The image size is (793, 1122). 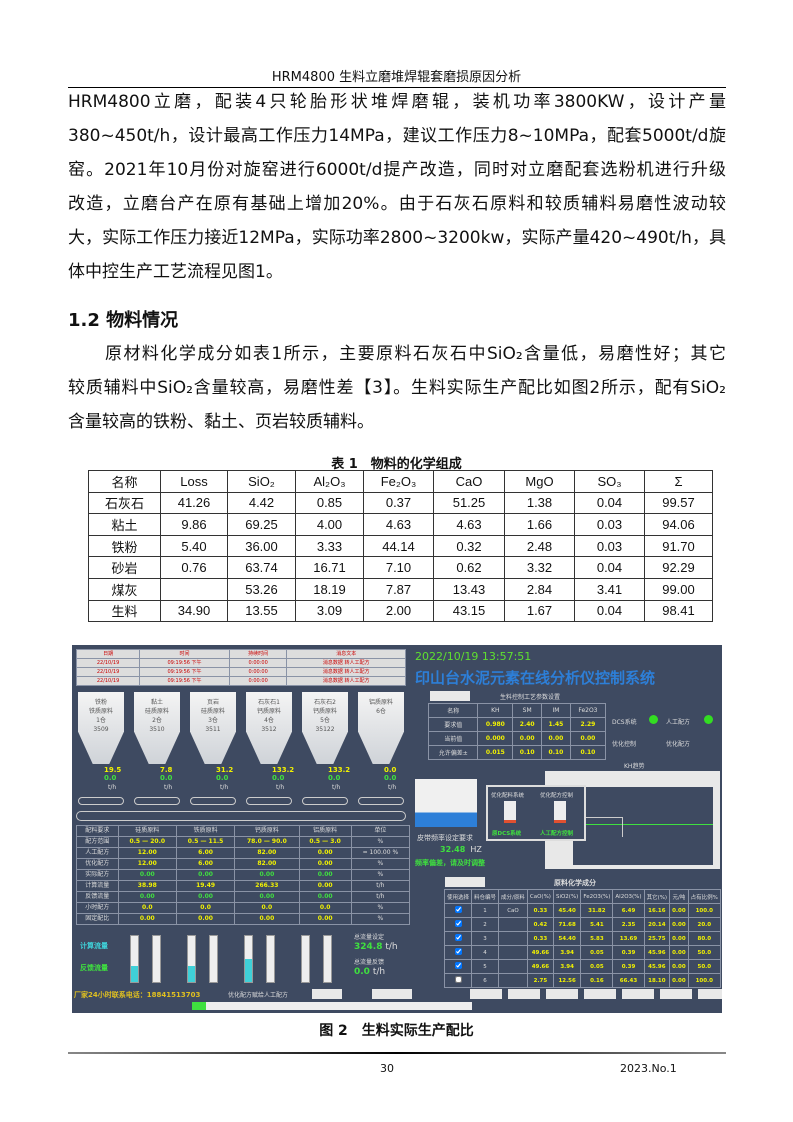 What do you see at coordinates (205, 853) in the screenshot?
I see `table-cell: 6.00` at bounding box center [205, 853].